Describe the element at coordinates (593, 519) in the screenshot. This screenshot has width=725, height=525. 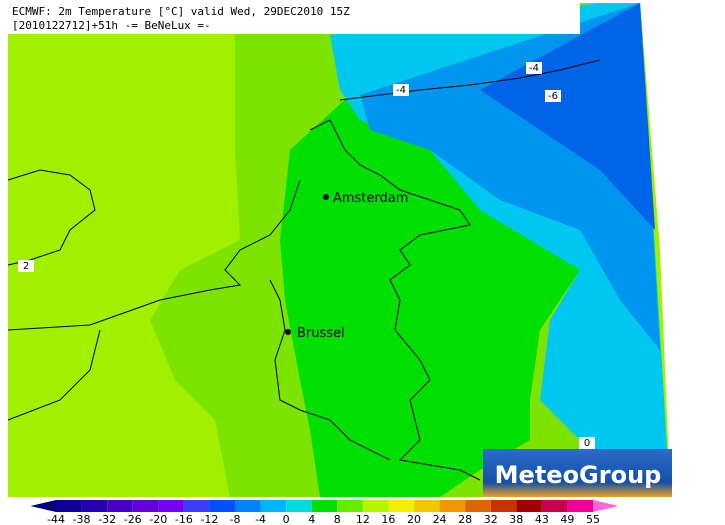
I see `colorbar-tick-label: 55` at that location.